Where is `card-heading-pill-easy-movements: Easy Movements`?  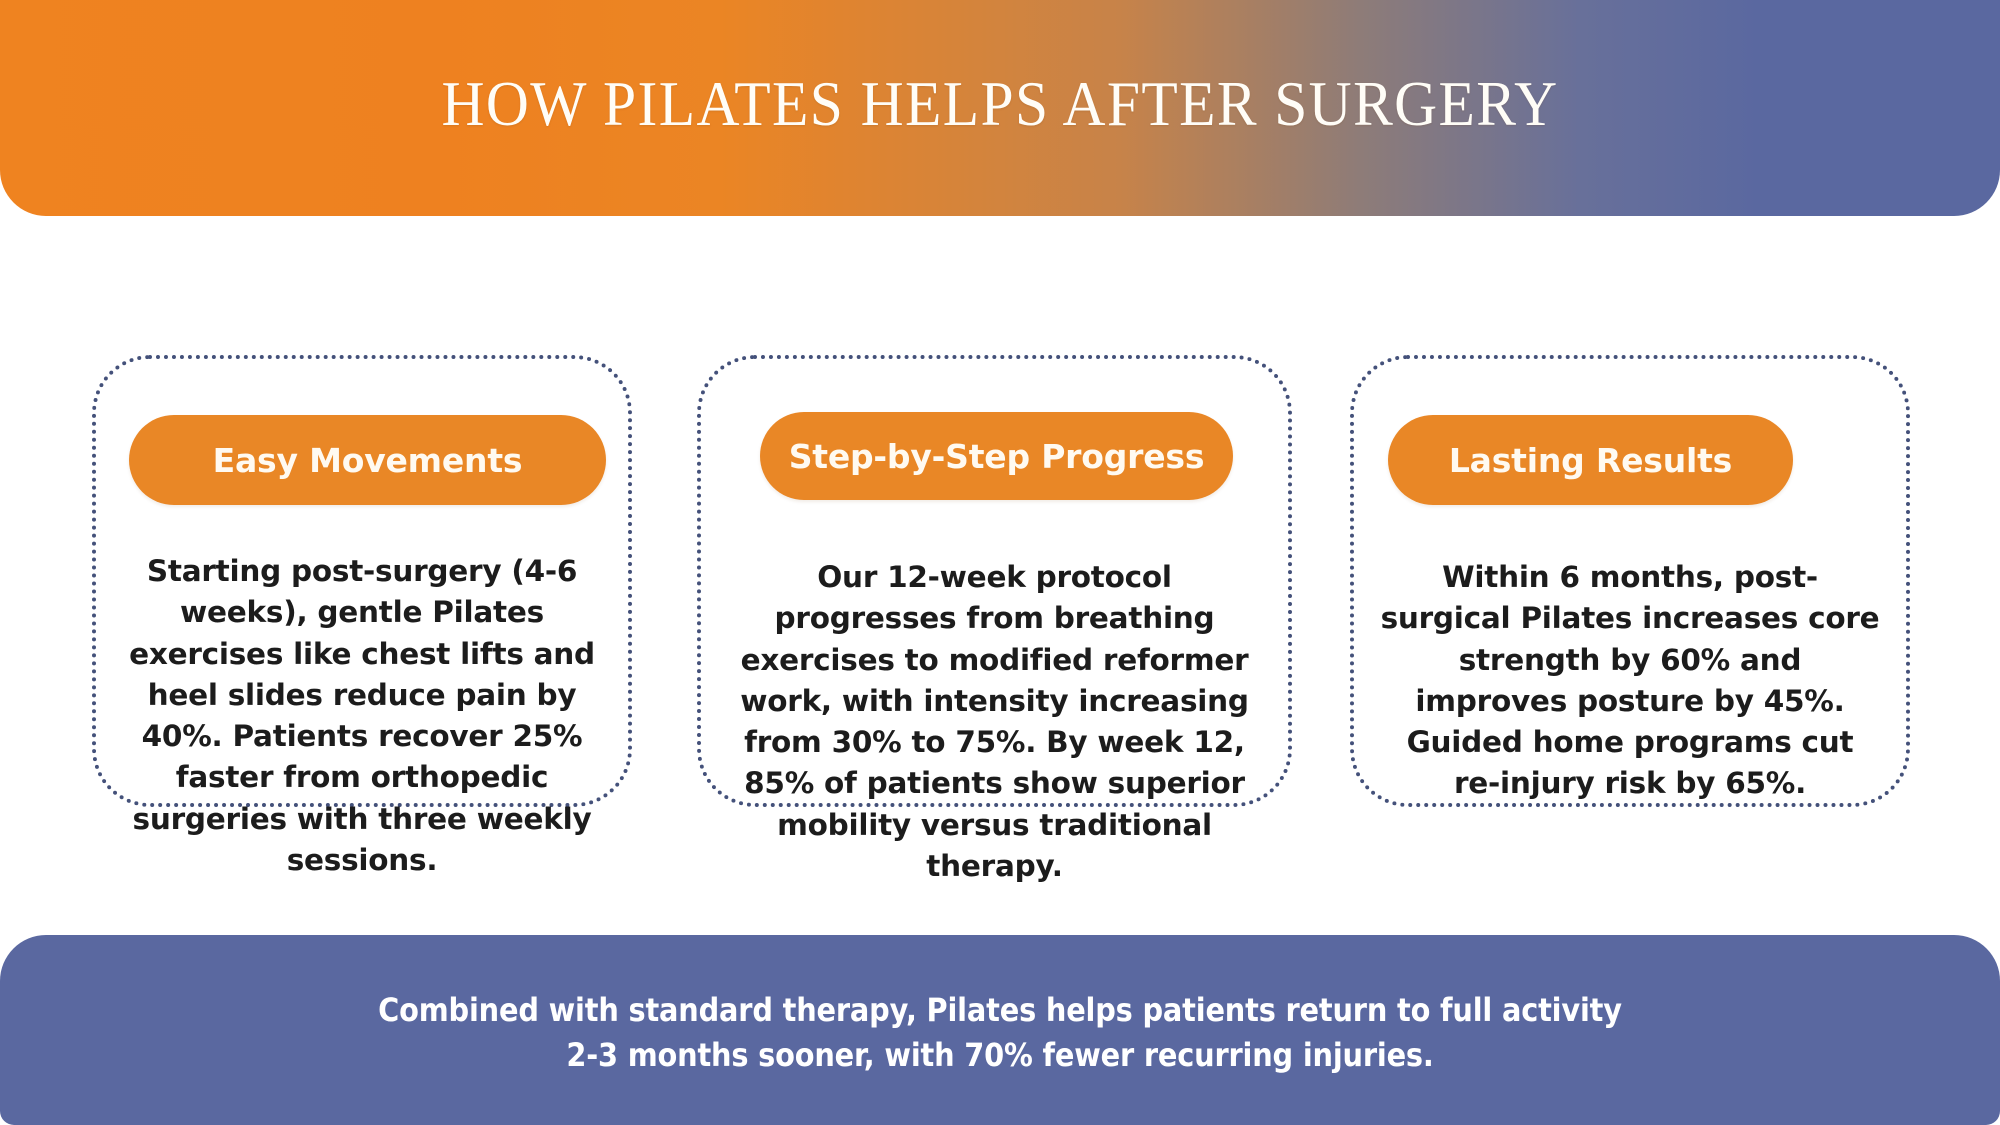 card-heading-pill-easy-movements: Easy Movements is located at coordinates (367, 460).